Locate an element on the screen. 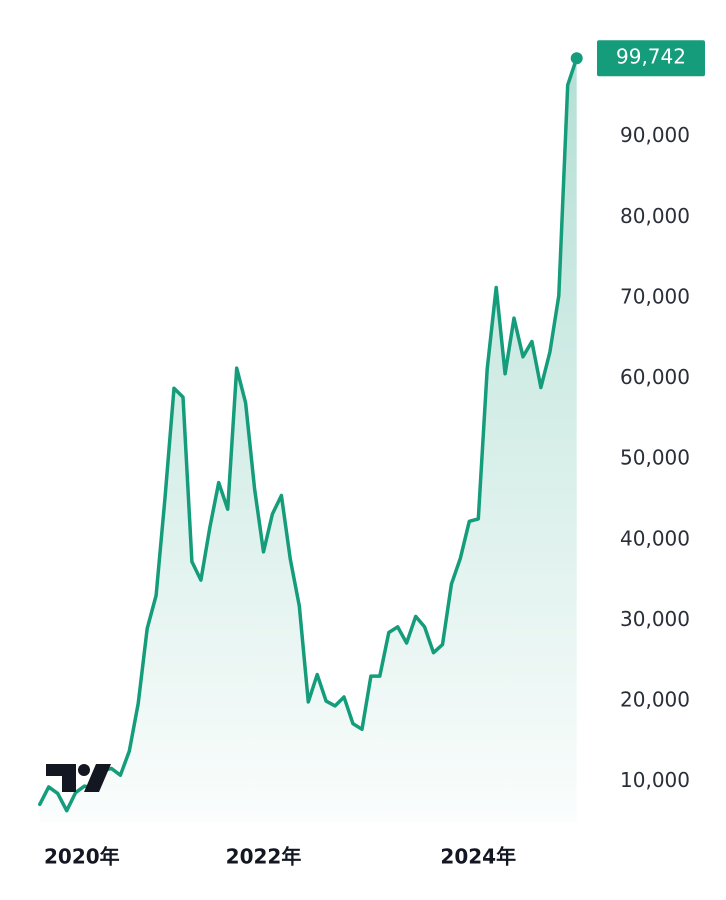 The image size is (726, 900). y-tick-label: 40,000 is located at coordinates (655, 538).